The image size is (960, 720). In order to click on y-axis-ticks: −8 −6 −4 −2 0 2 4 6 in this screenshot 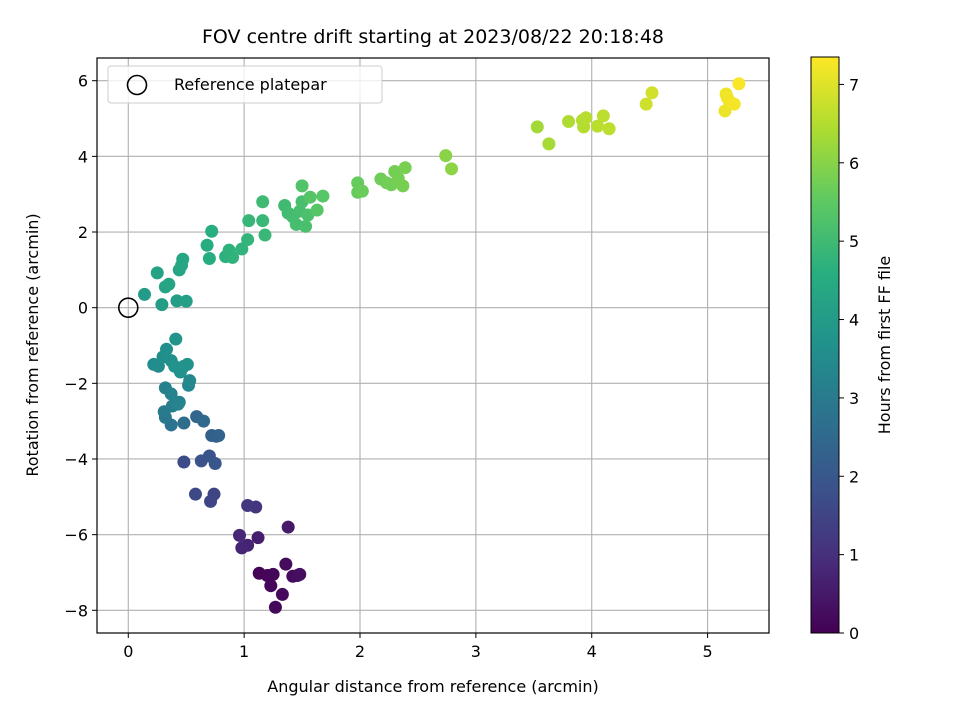, I will do `click(80, 346)`.